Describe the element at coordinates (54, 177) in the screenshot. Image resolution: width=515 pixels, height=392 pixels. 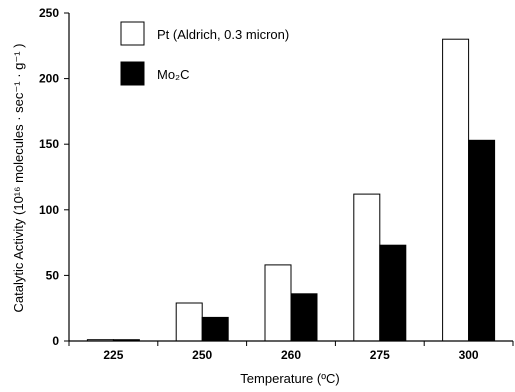
I see `y-ticks-layer: 0 50 100 150 200 250` at that location.